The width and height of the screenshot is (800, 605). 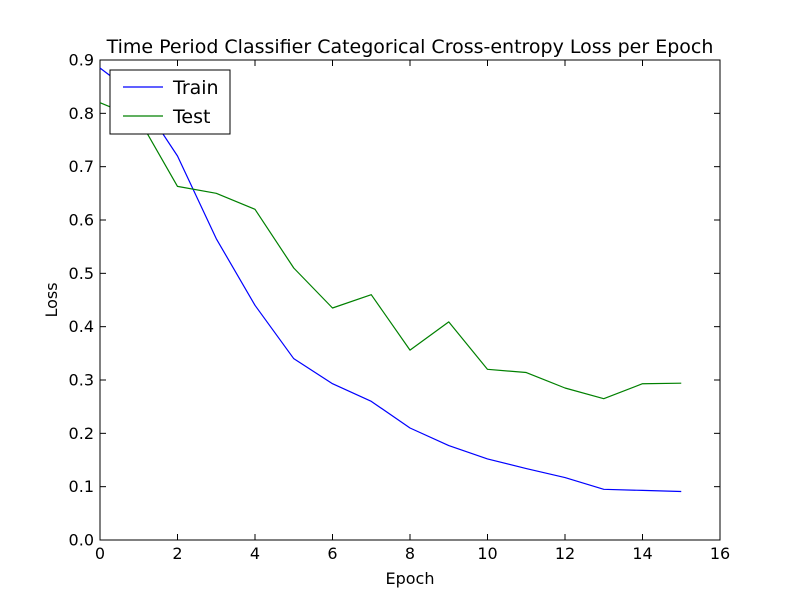 I want to click on y-tick-label: 0.4, so click(x=81, y=326).